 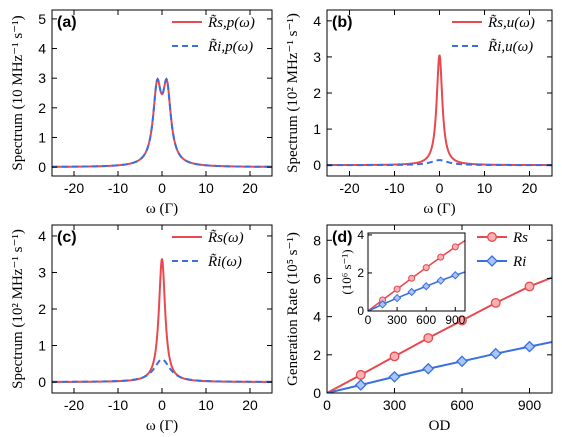 What do you see at coordinates (368, 320) in the screenshot?
I see `inset-x-tick-label: 0` at bounding box center [368, 320].